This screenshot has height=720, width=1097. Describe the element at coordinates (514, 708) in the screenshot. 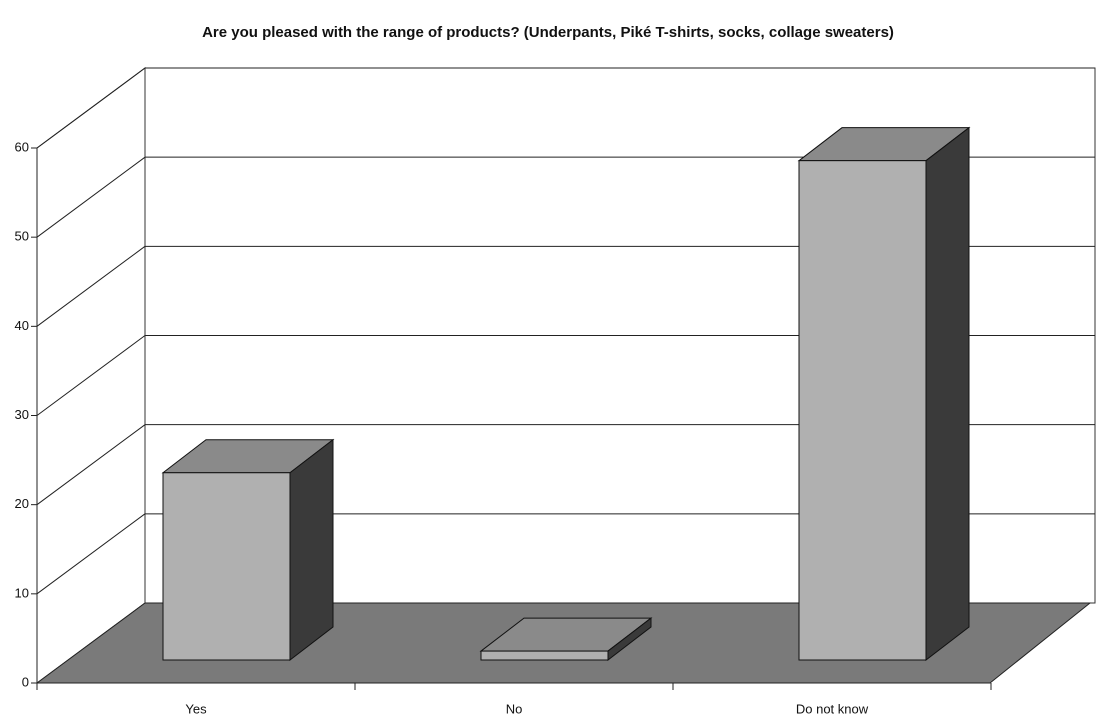

I see `x-tick-label: No` at that location.